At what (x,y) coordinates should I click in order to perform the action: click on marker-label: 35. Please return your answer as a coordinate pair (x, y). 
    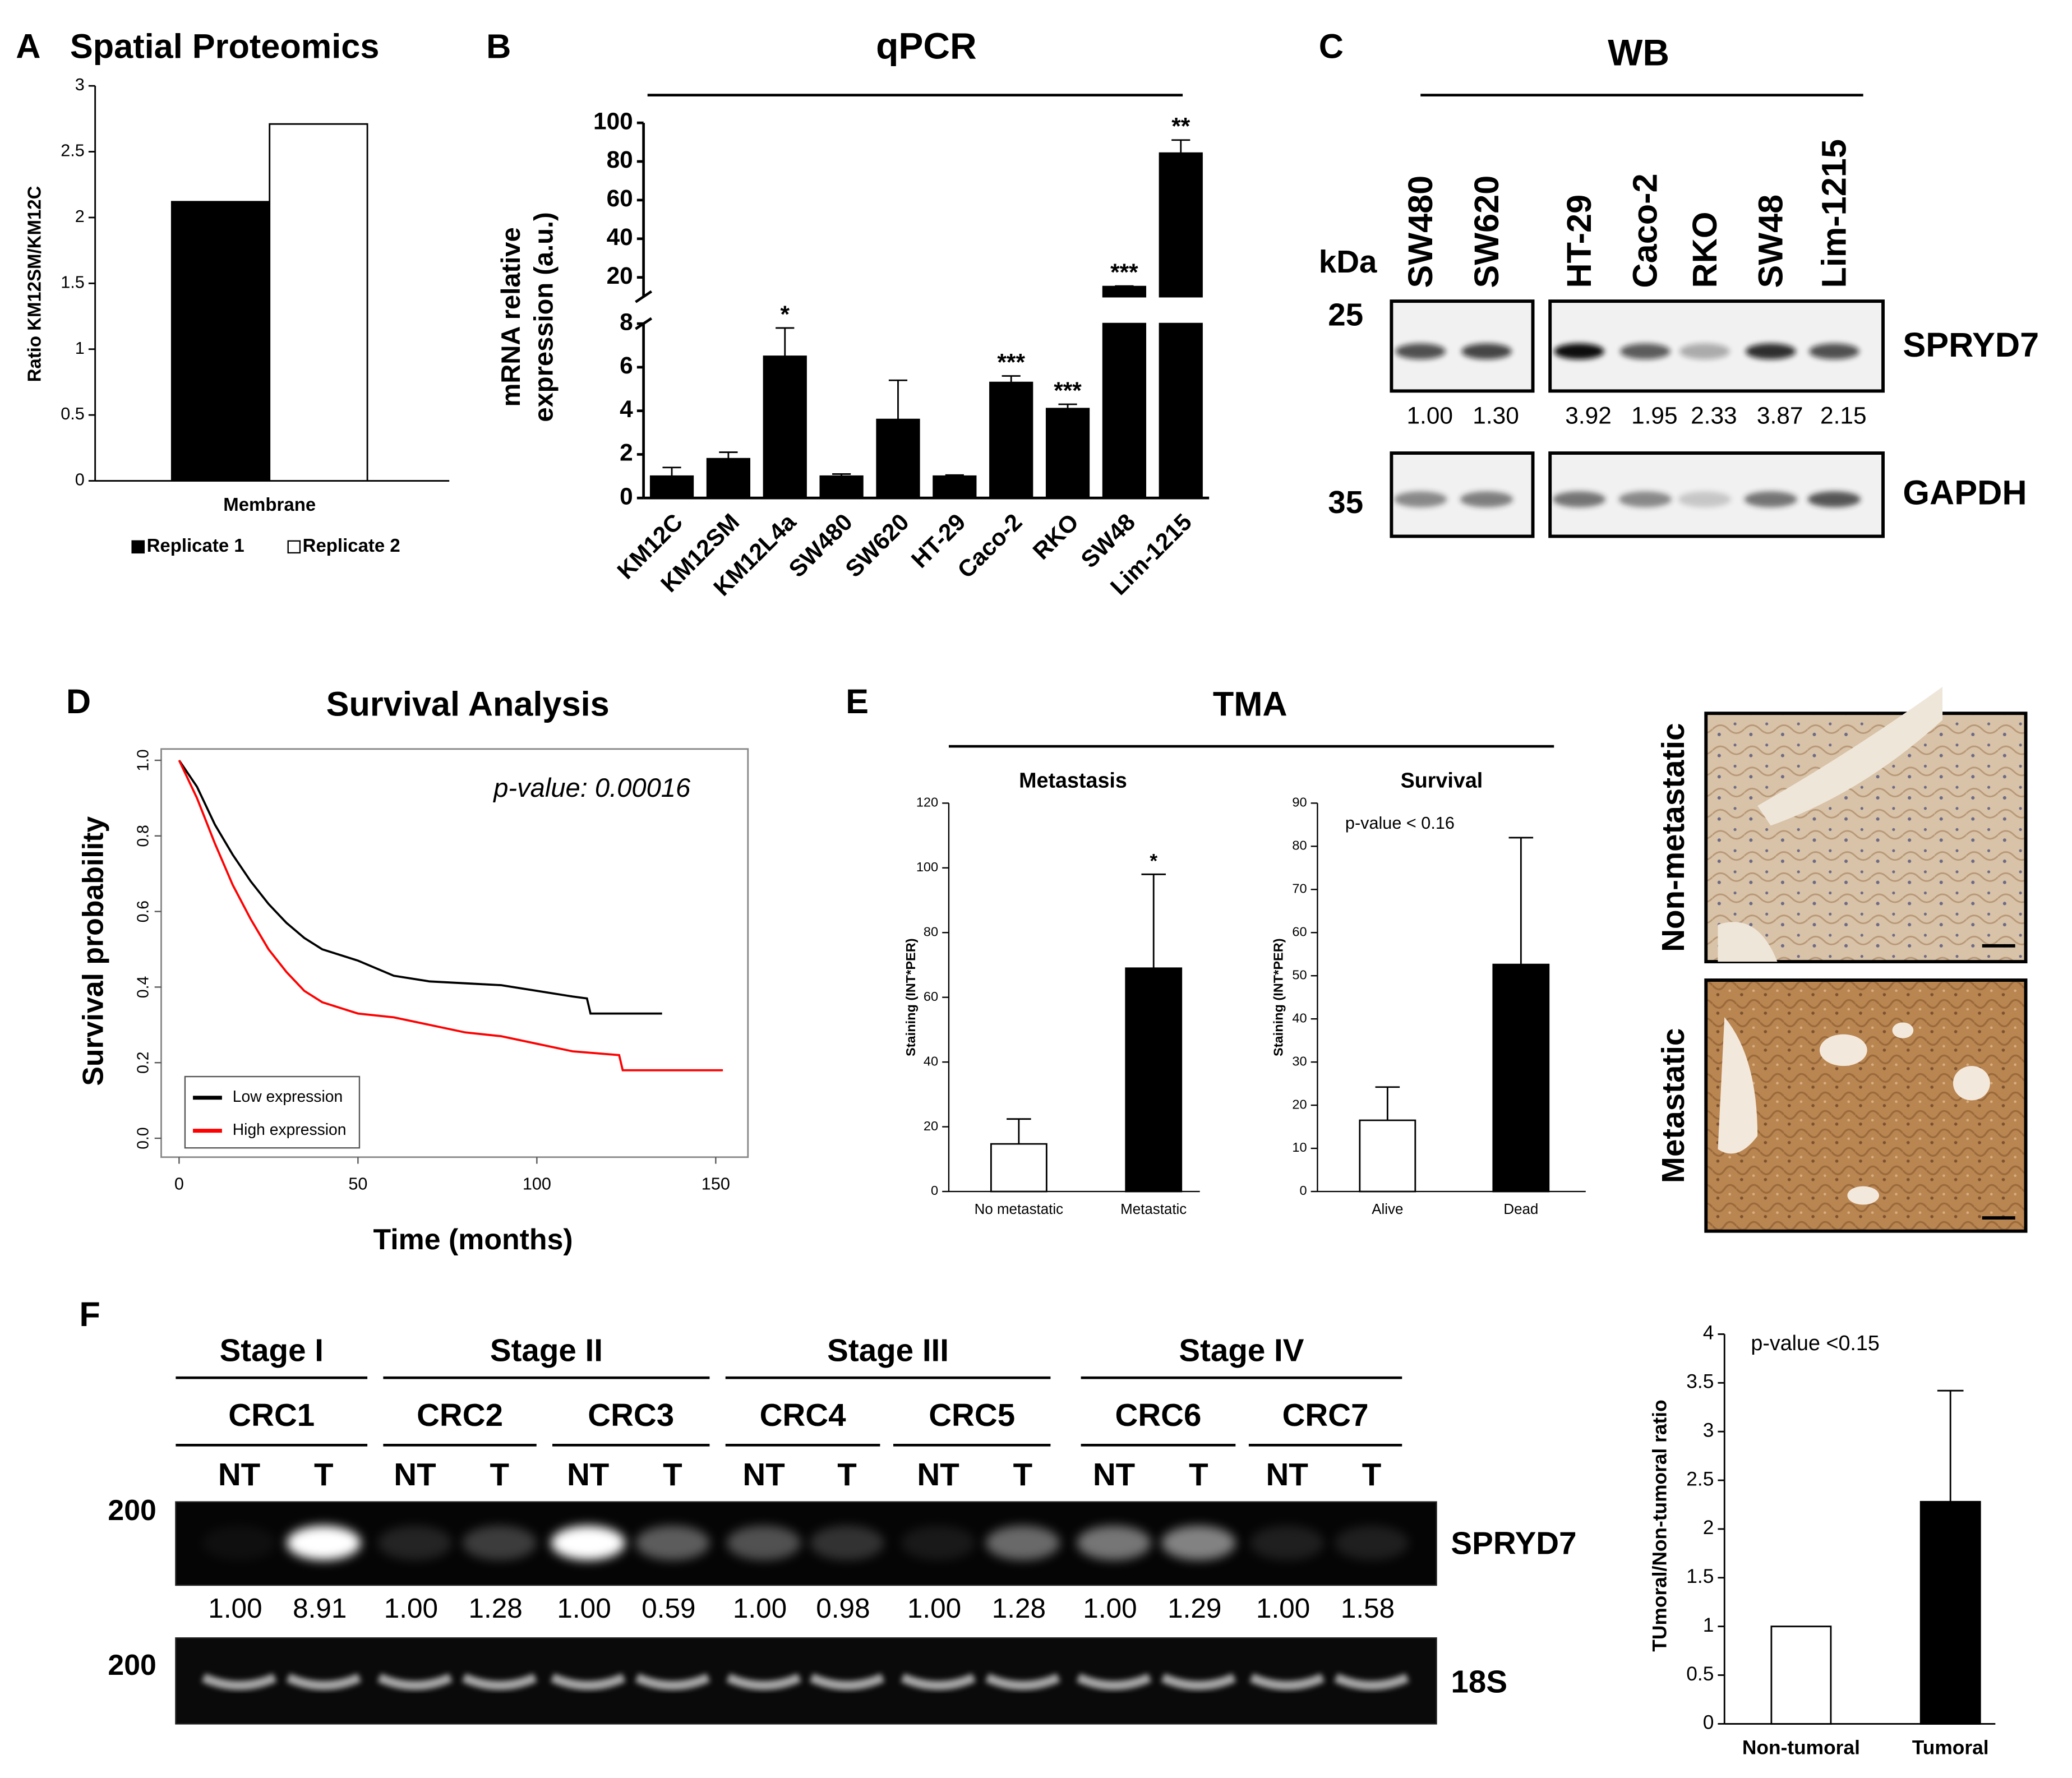
    Looking at the image, I should click on (1345, 502).